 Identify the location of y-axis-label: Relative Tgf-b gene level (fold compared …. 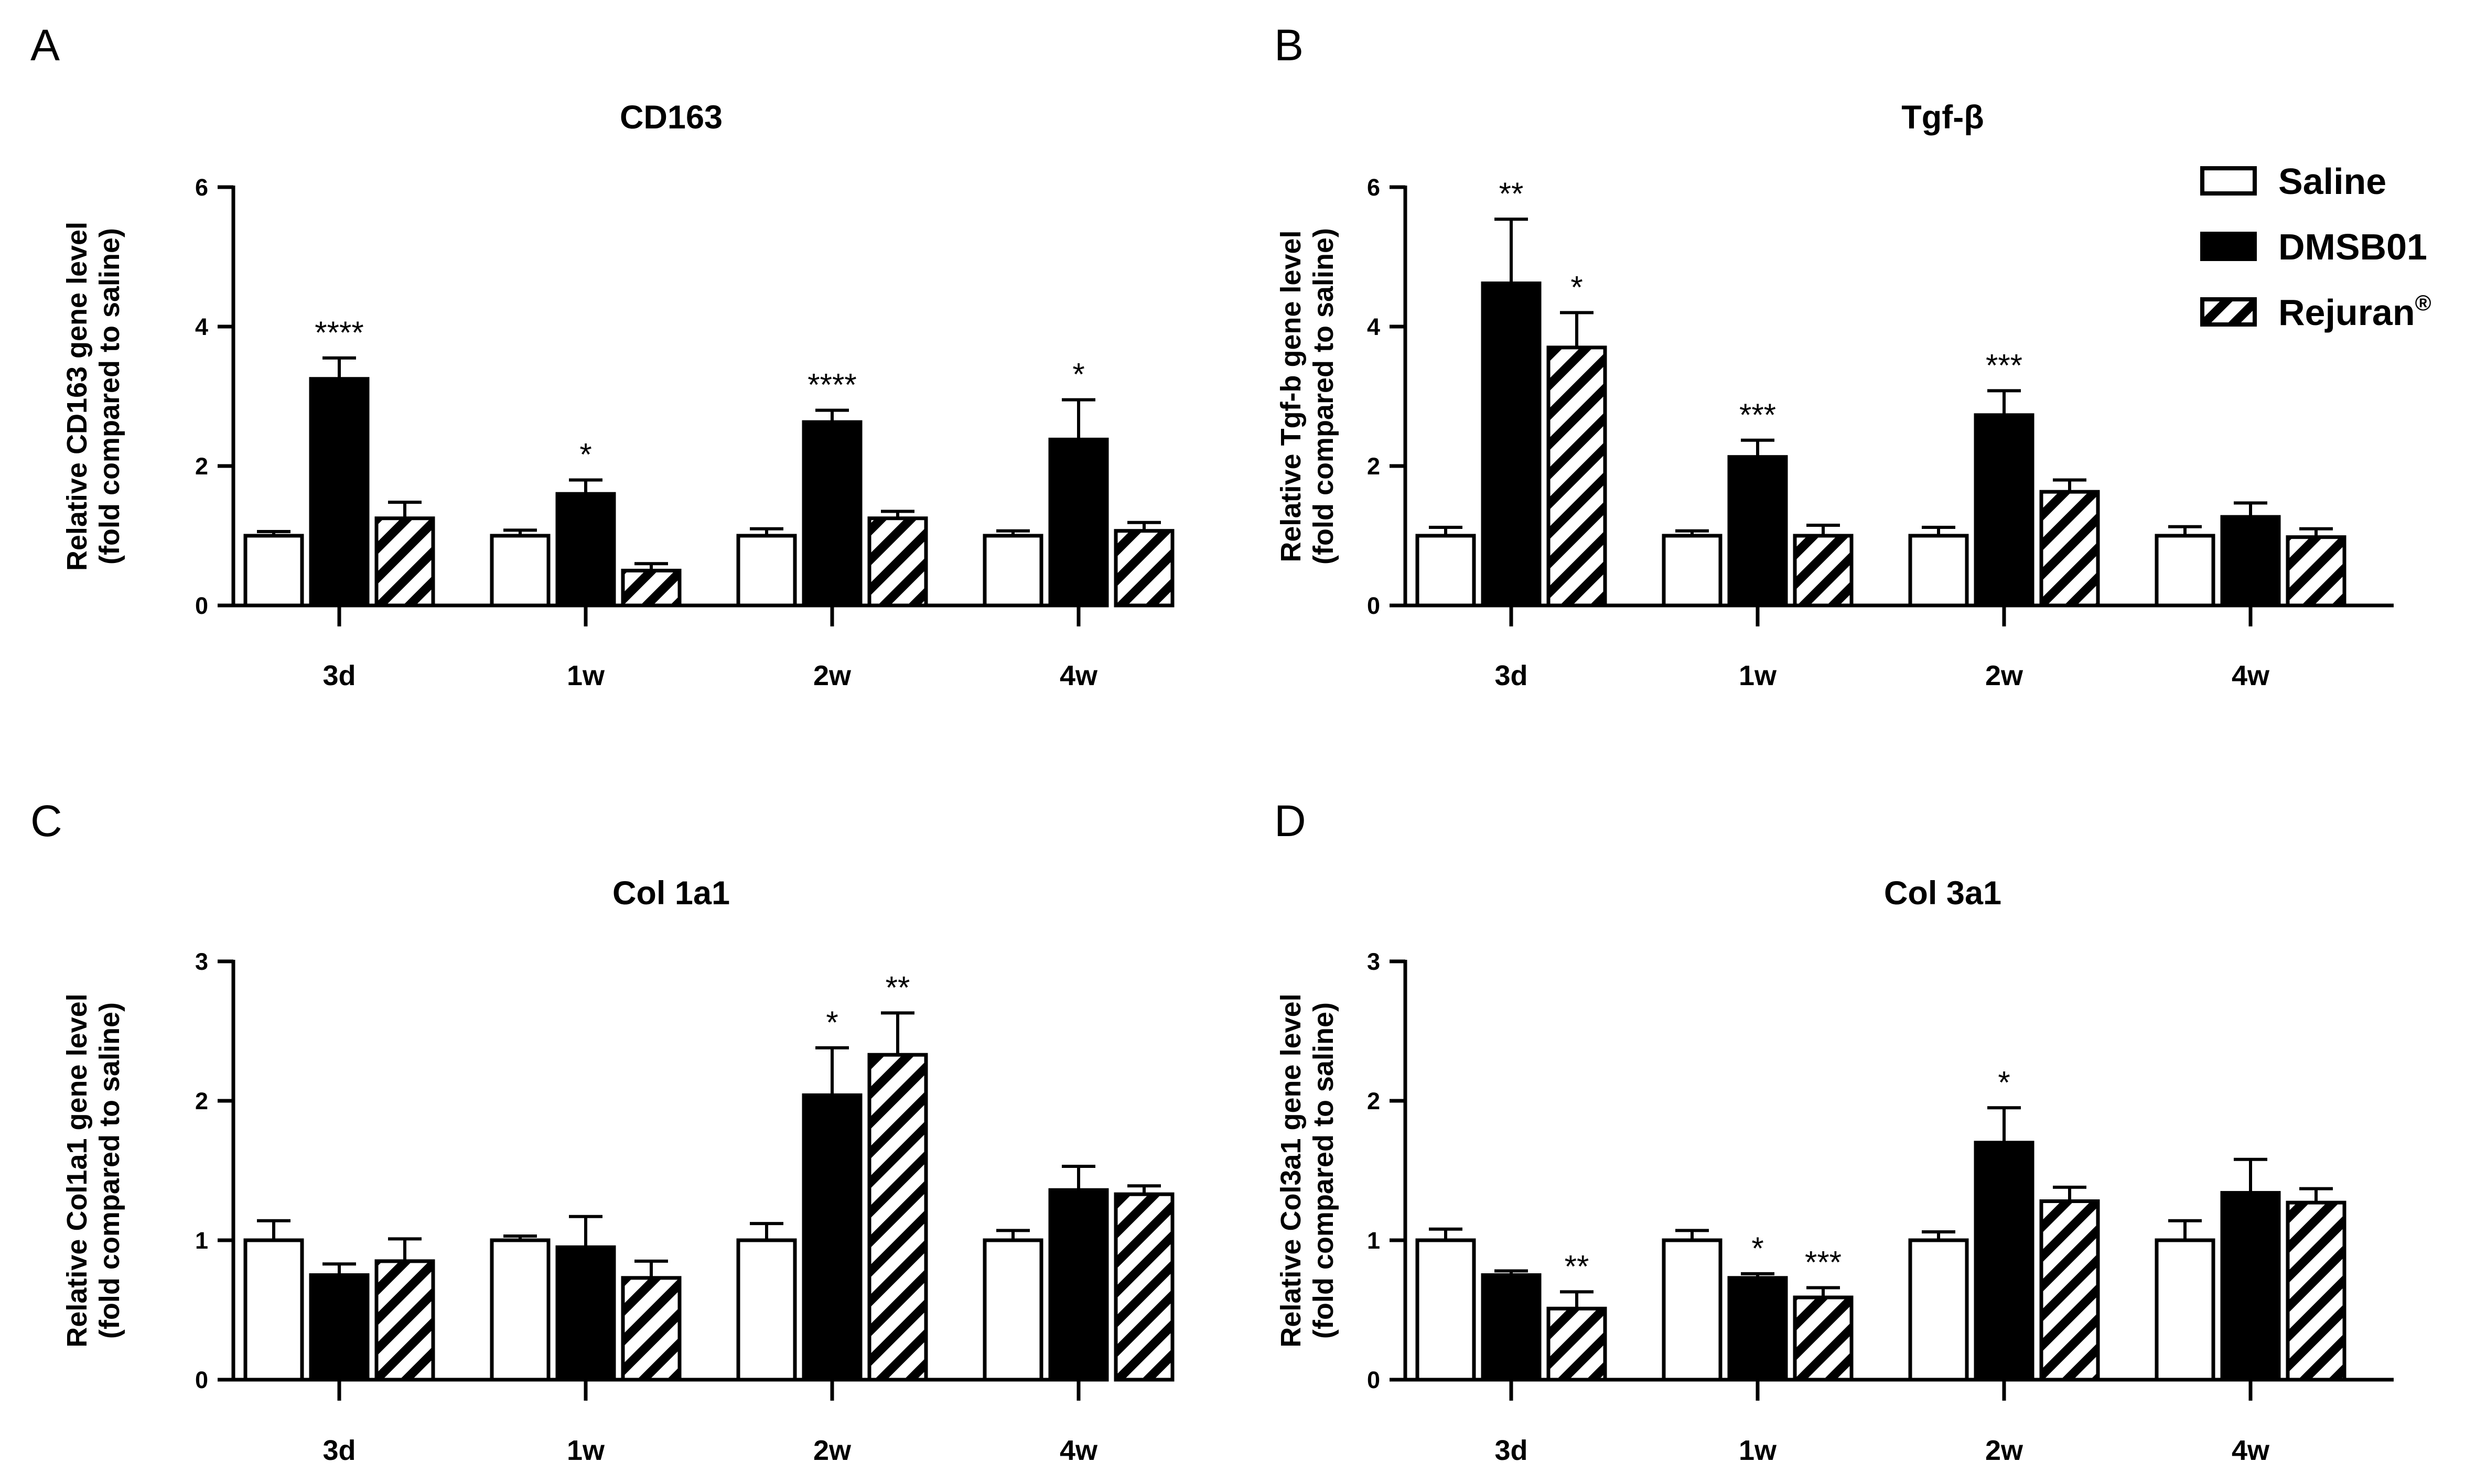
(1307, 396).